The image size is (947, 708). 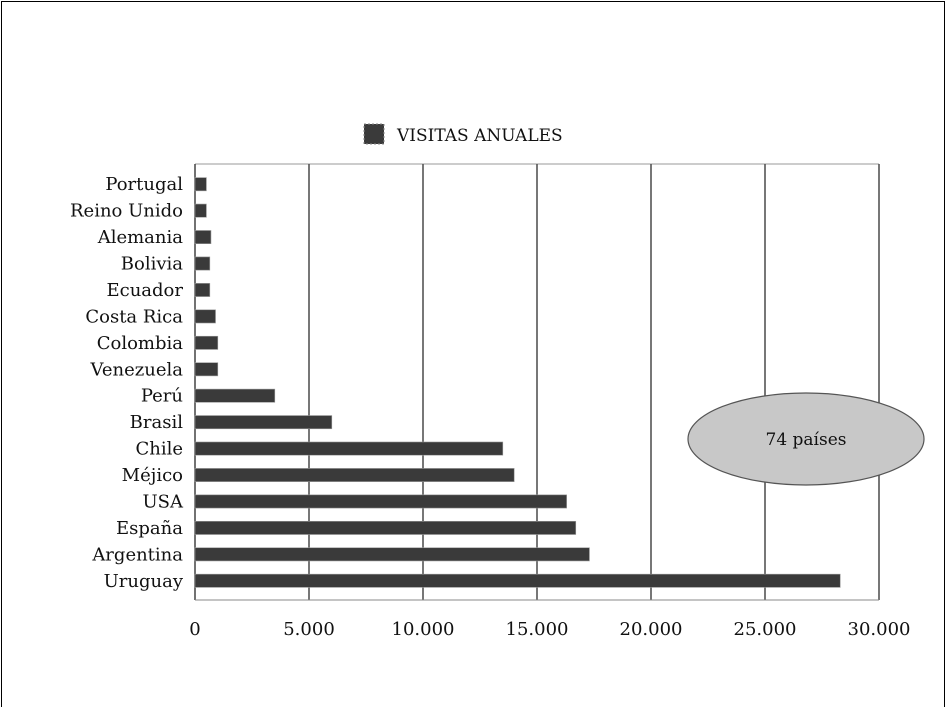 What do you see at coordinates (140, 237) in the screenshot?
I see `category-label: Alemania` at bounding box center [140, 237].